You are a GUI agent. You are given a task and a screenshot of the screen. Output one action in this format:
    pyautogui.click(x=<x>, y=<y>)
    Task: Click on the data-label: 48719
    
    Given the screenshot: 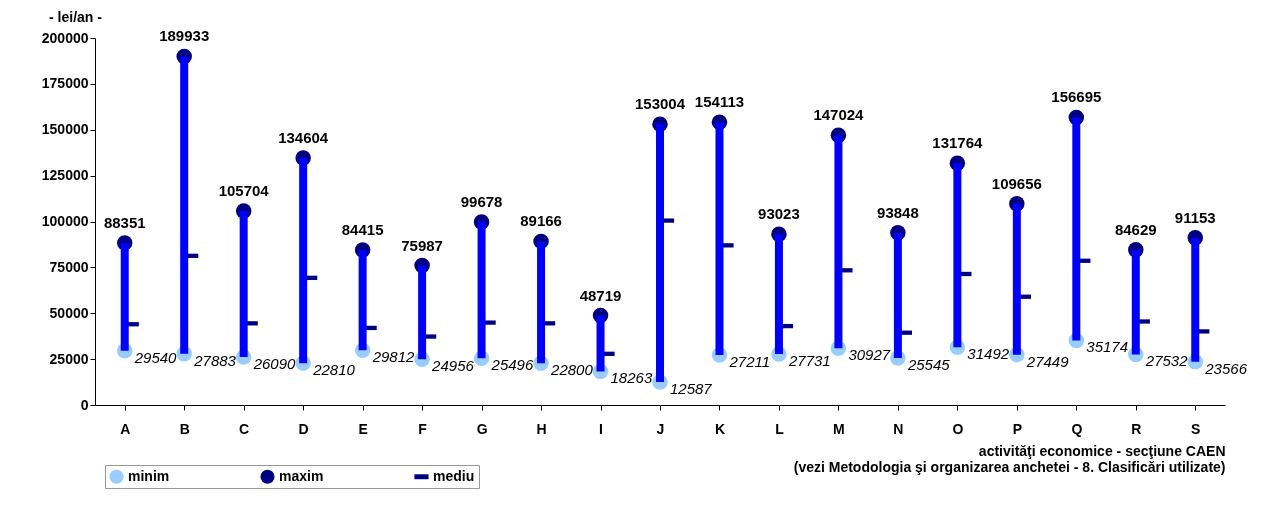 What is the action you would take?
    pyautogui.click(x=600, y=295)
    